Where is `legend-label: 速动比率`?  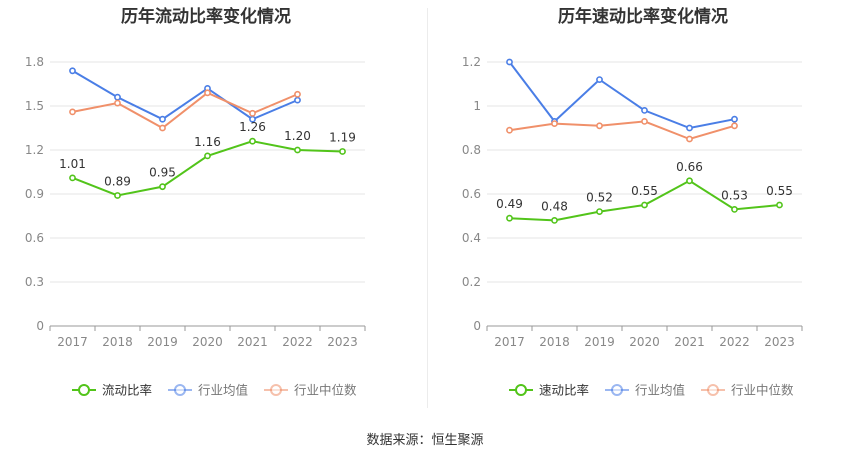 legend-label: 速动比率 is located at coordinates (564, 390).